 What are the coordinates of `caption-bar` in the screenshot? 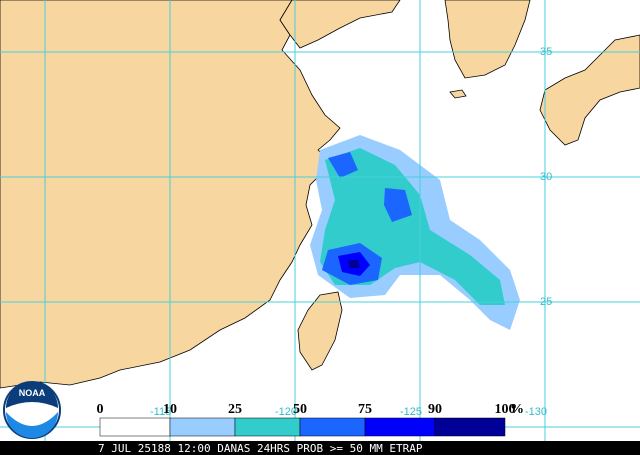 It's located at (320, 448).